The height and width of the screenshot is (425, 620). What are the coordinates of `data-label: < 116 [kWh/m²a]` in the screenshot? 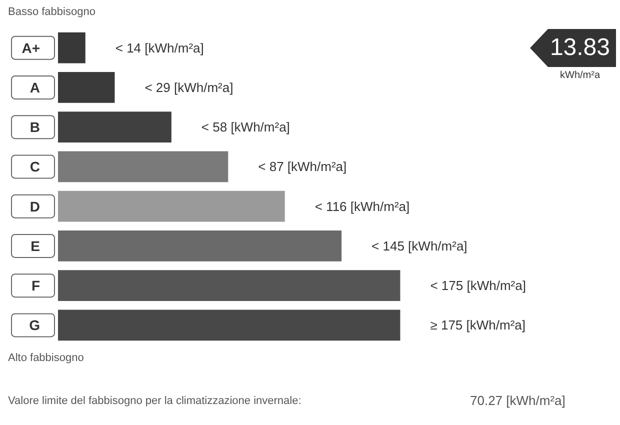 It's located at (362, 206).